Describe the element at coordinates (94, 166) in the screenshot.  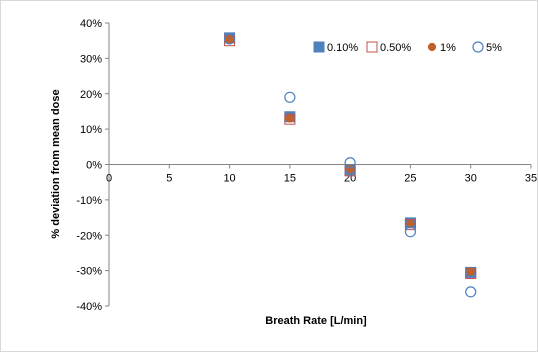
I see `y-tick-label: 0%` at that location.